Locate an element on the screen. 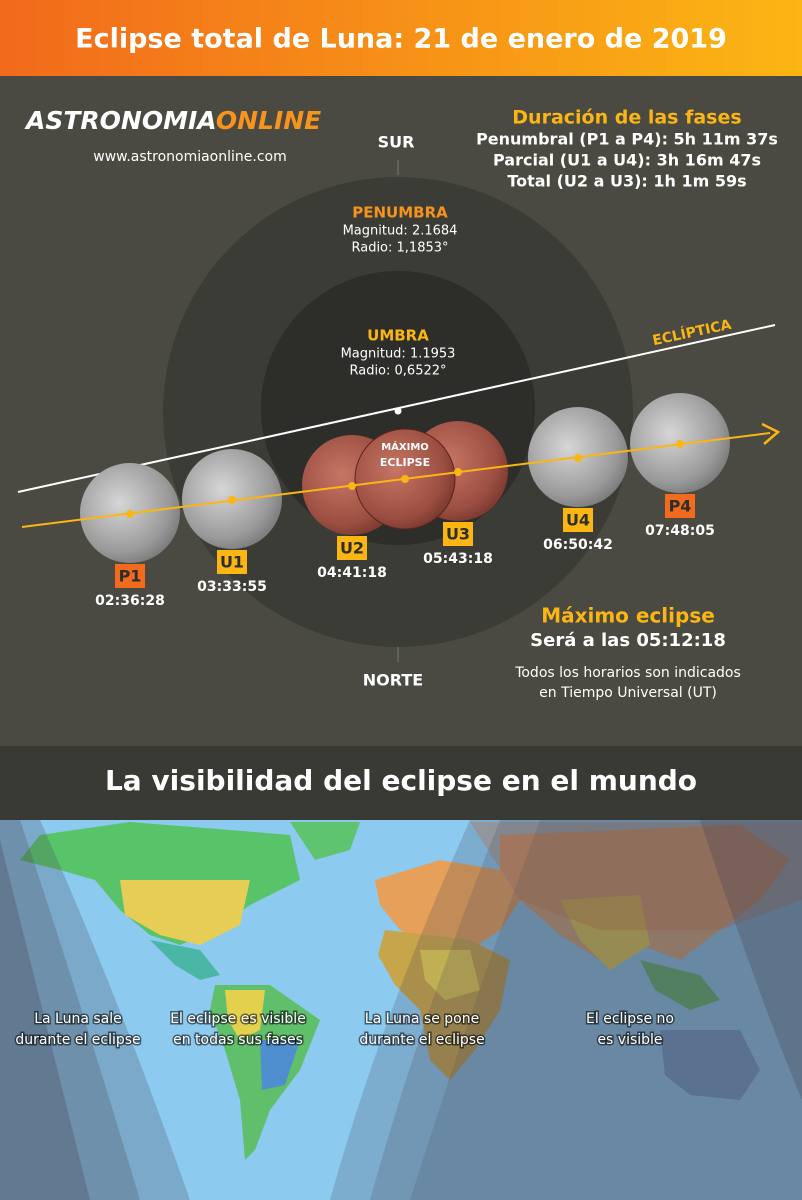 This screenshot has height=1200, width=802. note-line: en Tiempo Universal (UT) is located at coordinates (628, 693).